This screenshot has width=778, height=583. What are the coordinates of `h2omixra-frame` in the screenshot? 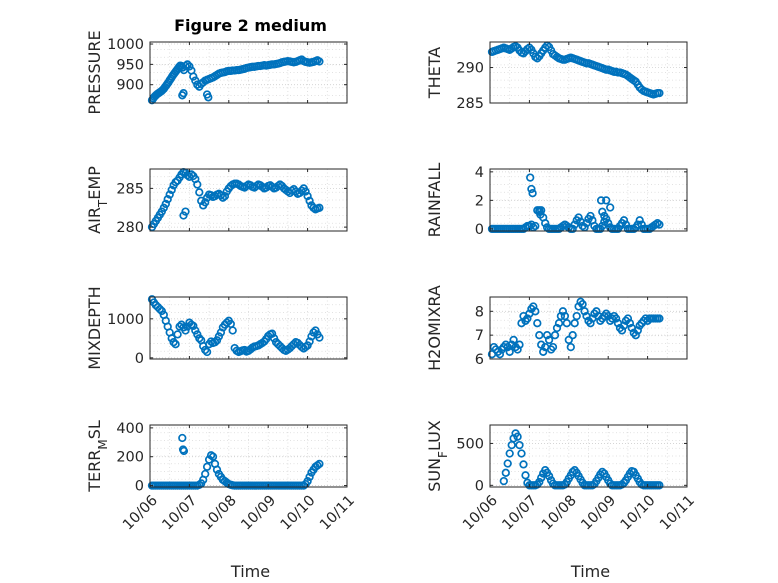 It's located at (588, 328).